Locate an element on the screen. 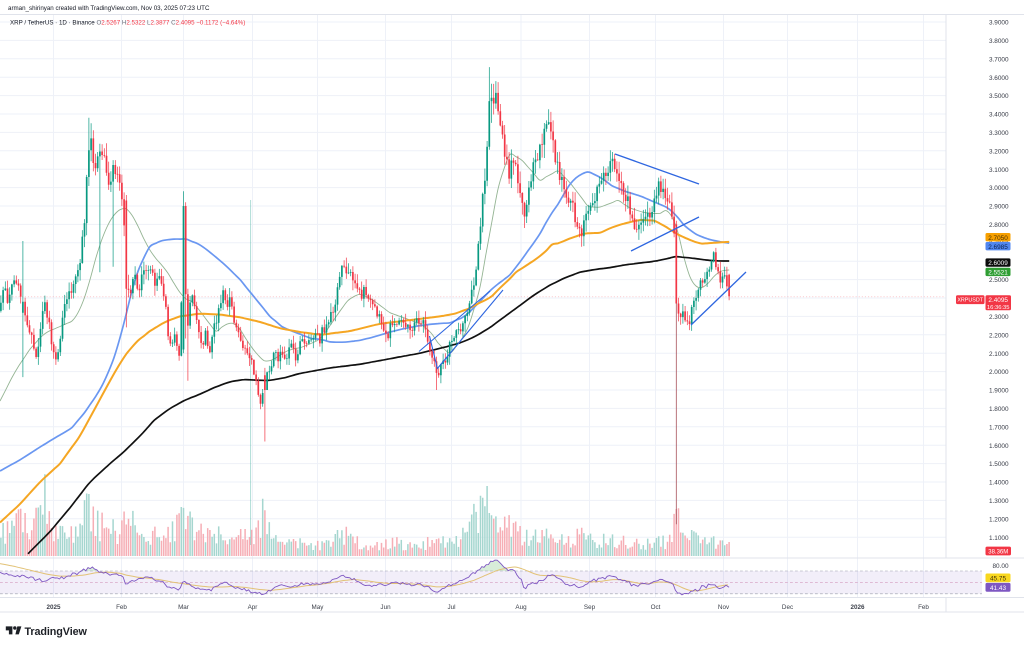 The width and height of the screenshot is (1024, 645). svg-text: 3.1000 is located at coordinates (999, 170).